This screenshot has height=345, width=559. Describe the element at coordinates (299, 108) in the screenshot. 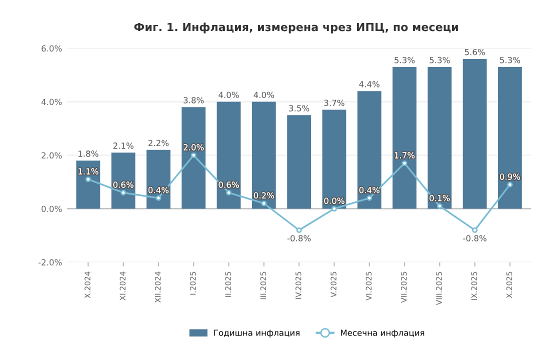

I see `data-label: 3.5%` at that location.